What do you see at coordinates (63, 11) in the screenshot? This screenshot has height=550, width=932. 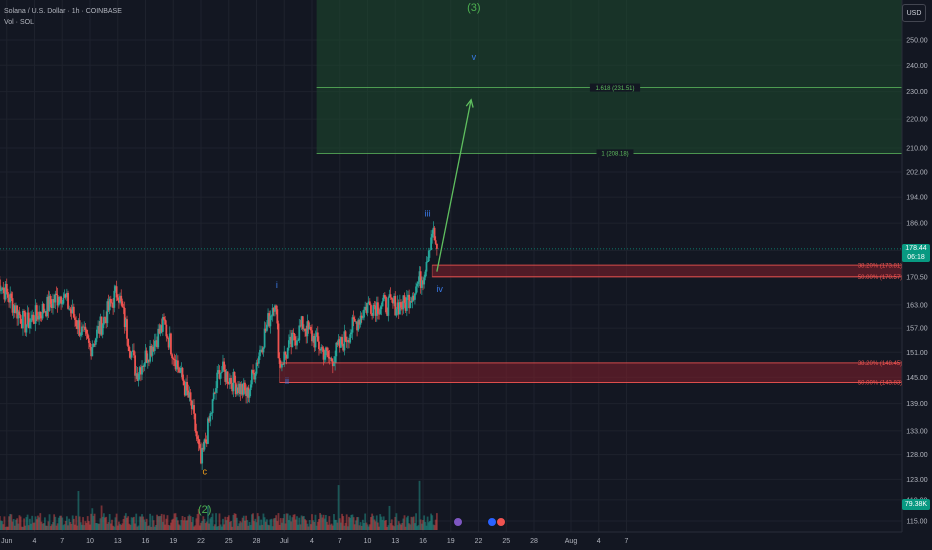 I see `symbol-title: Solana / U.S. Dollar · 1h · COINBASE` at bounding box center [63, 11].